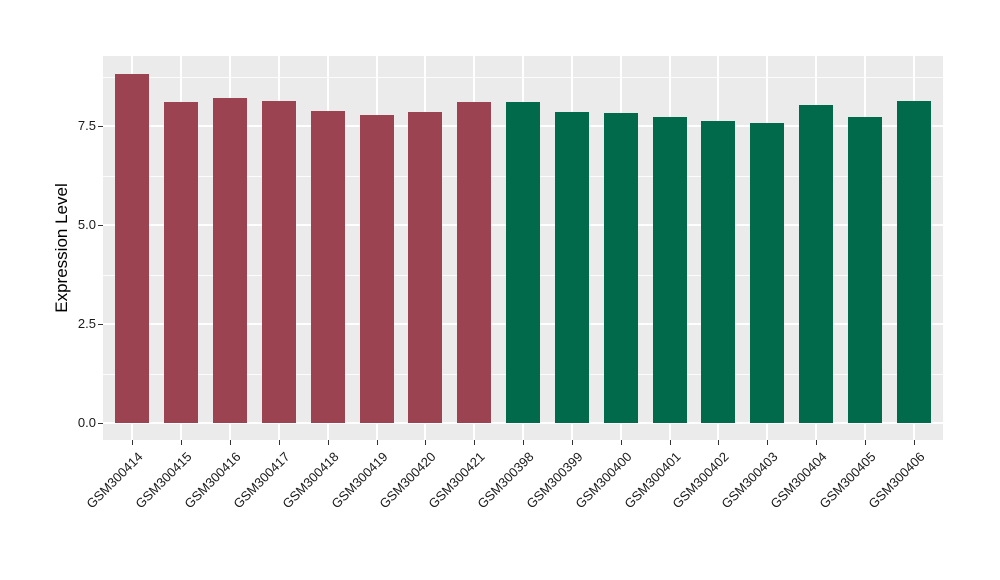  What do you see at coordinates (718, 272) in the screenshot?
I see `bar-GSM300402` at bounding box center [718, 272].